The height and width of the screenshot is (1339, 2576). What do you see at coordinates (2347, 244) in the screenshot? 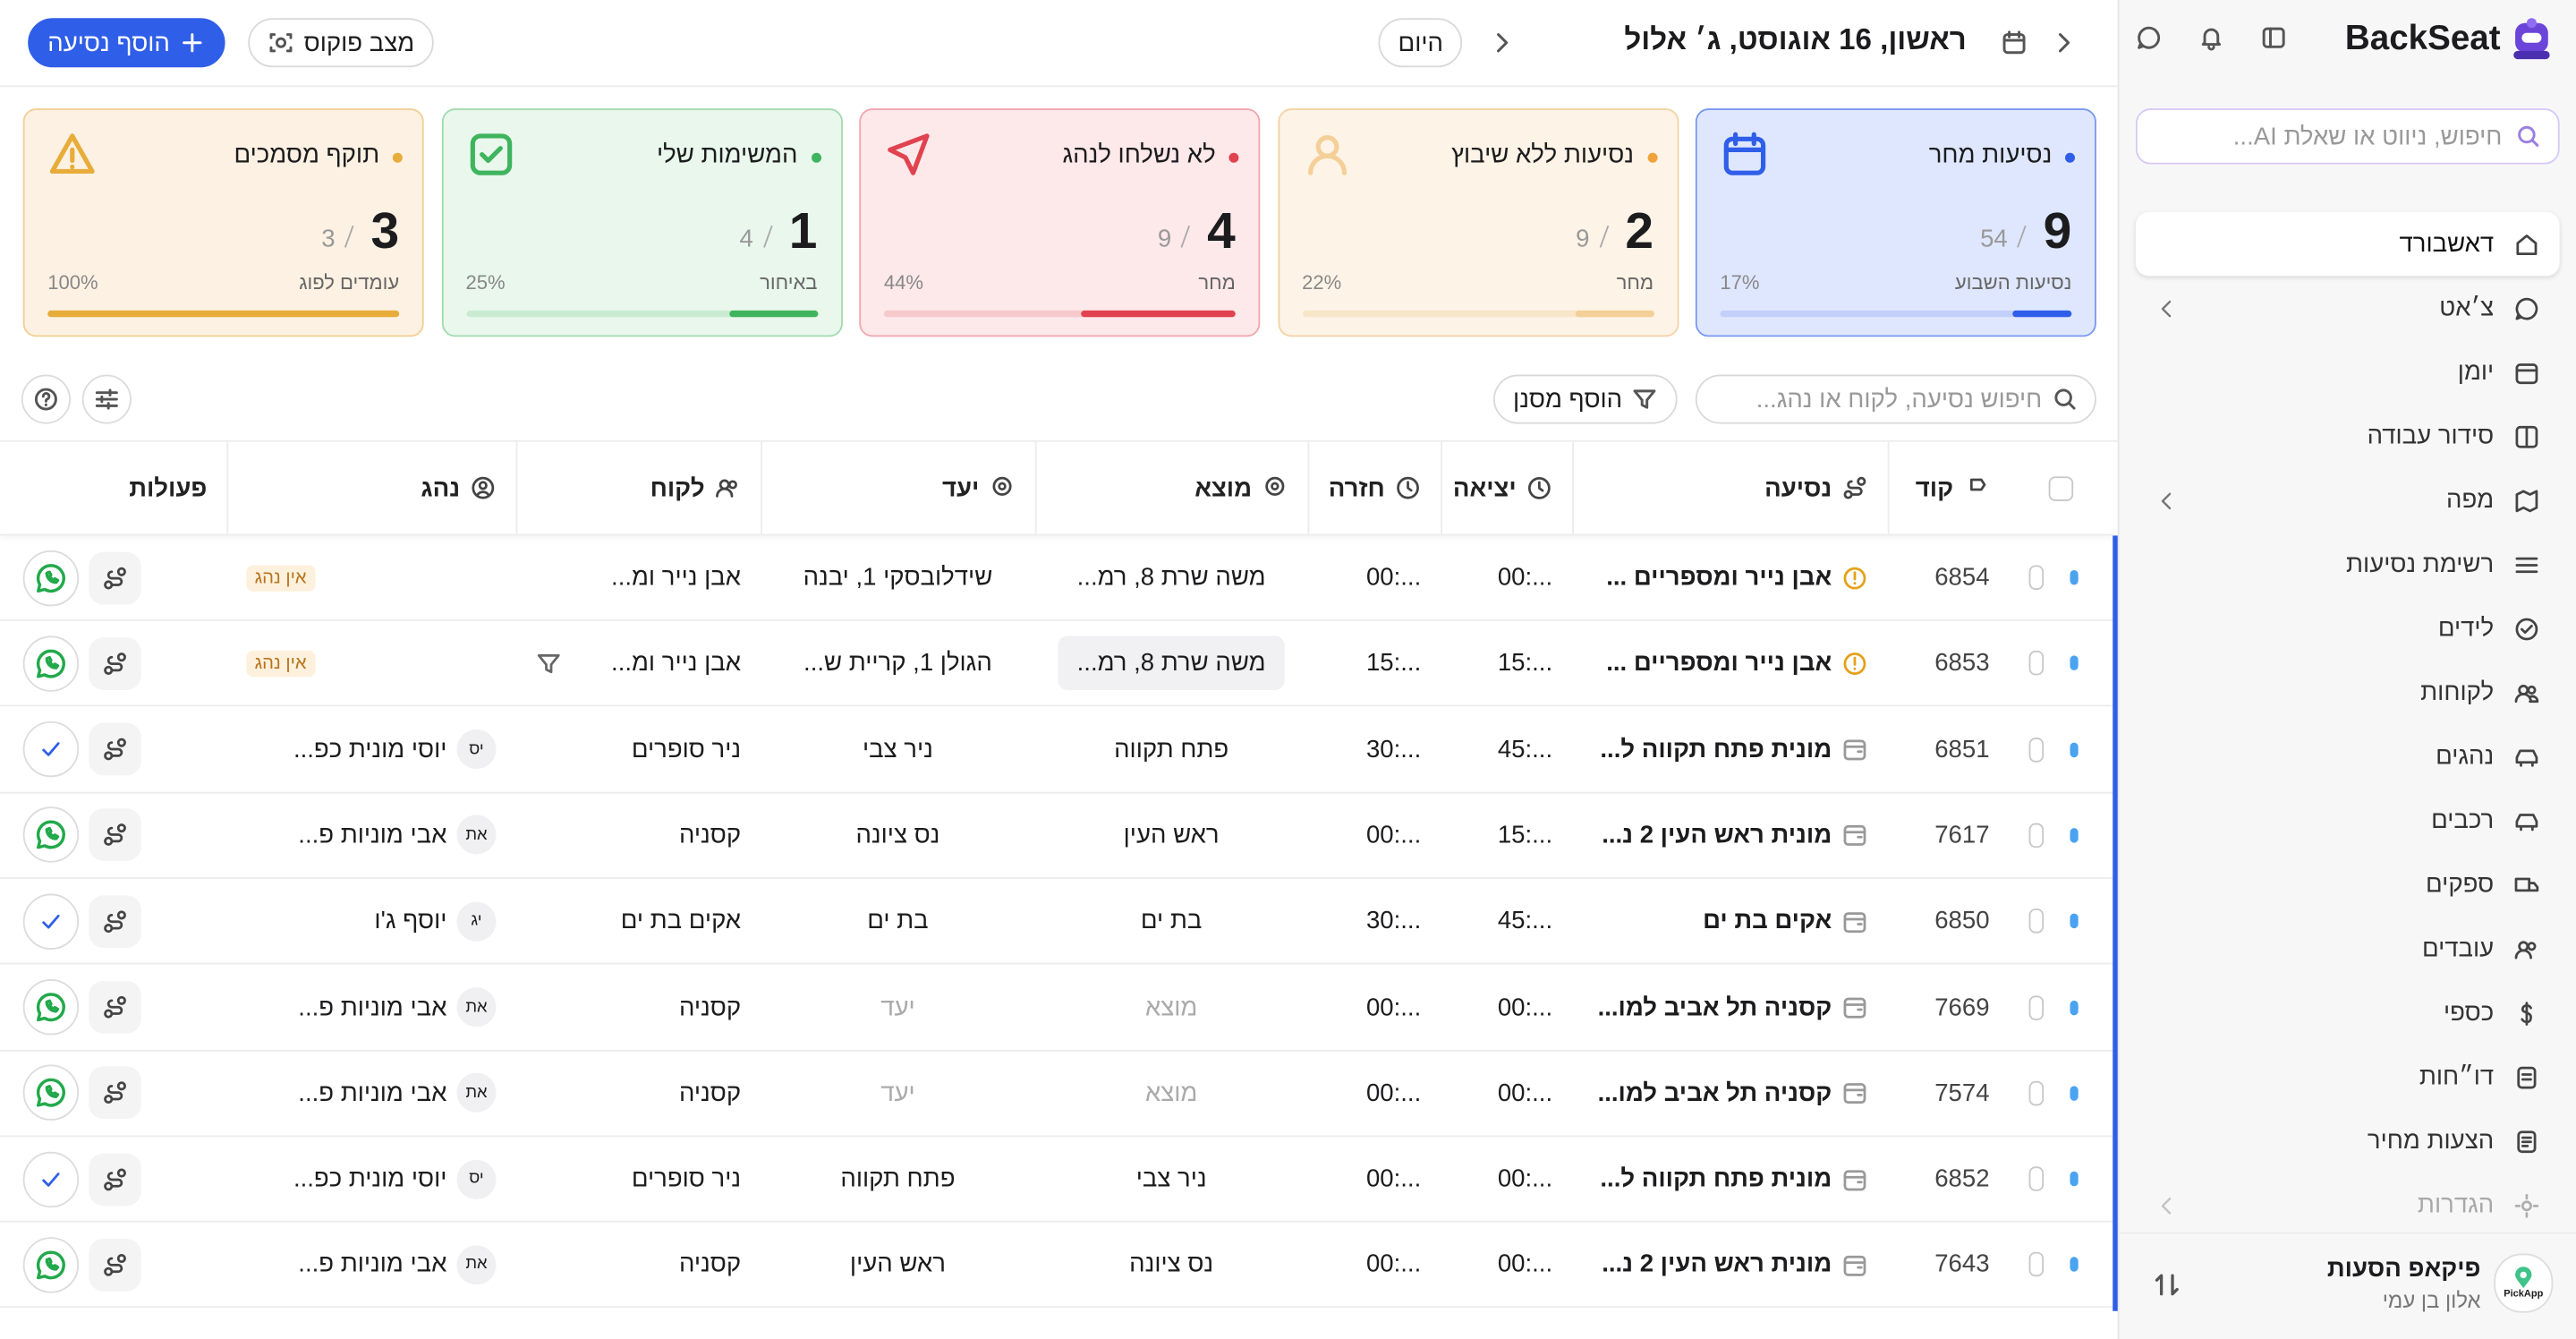
I see `nav-item: דאשבורד` at bounding box center [2347, 244].